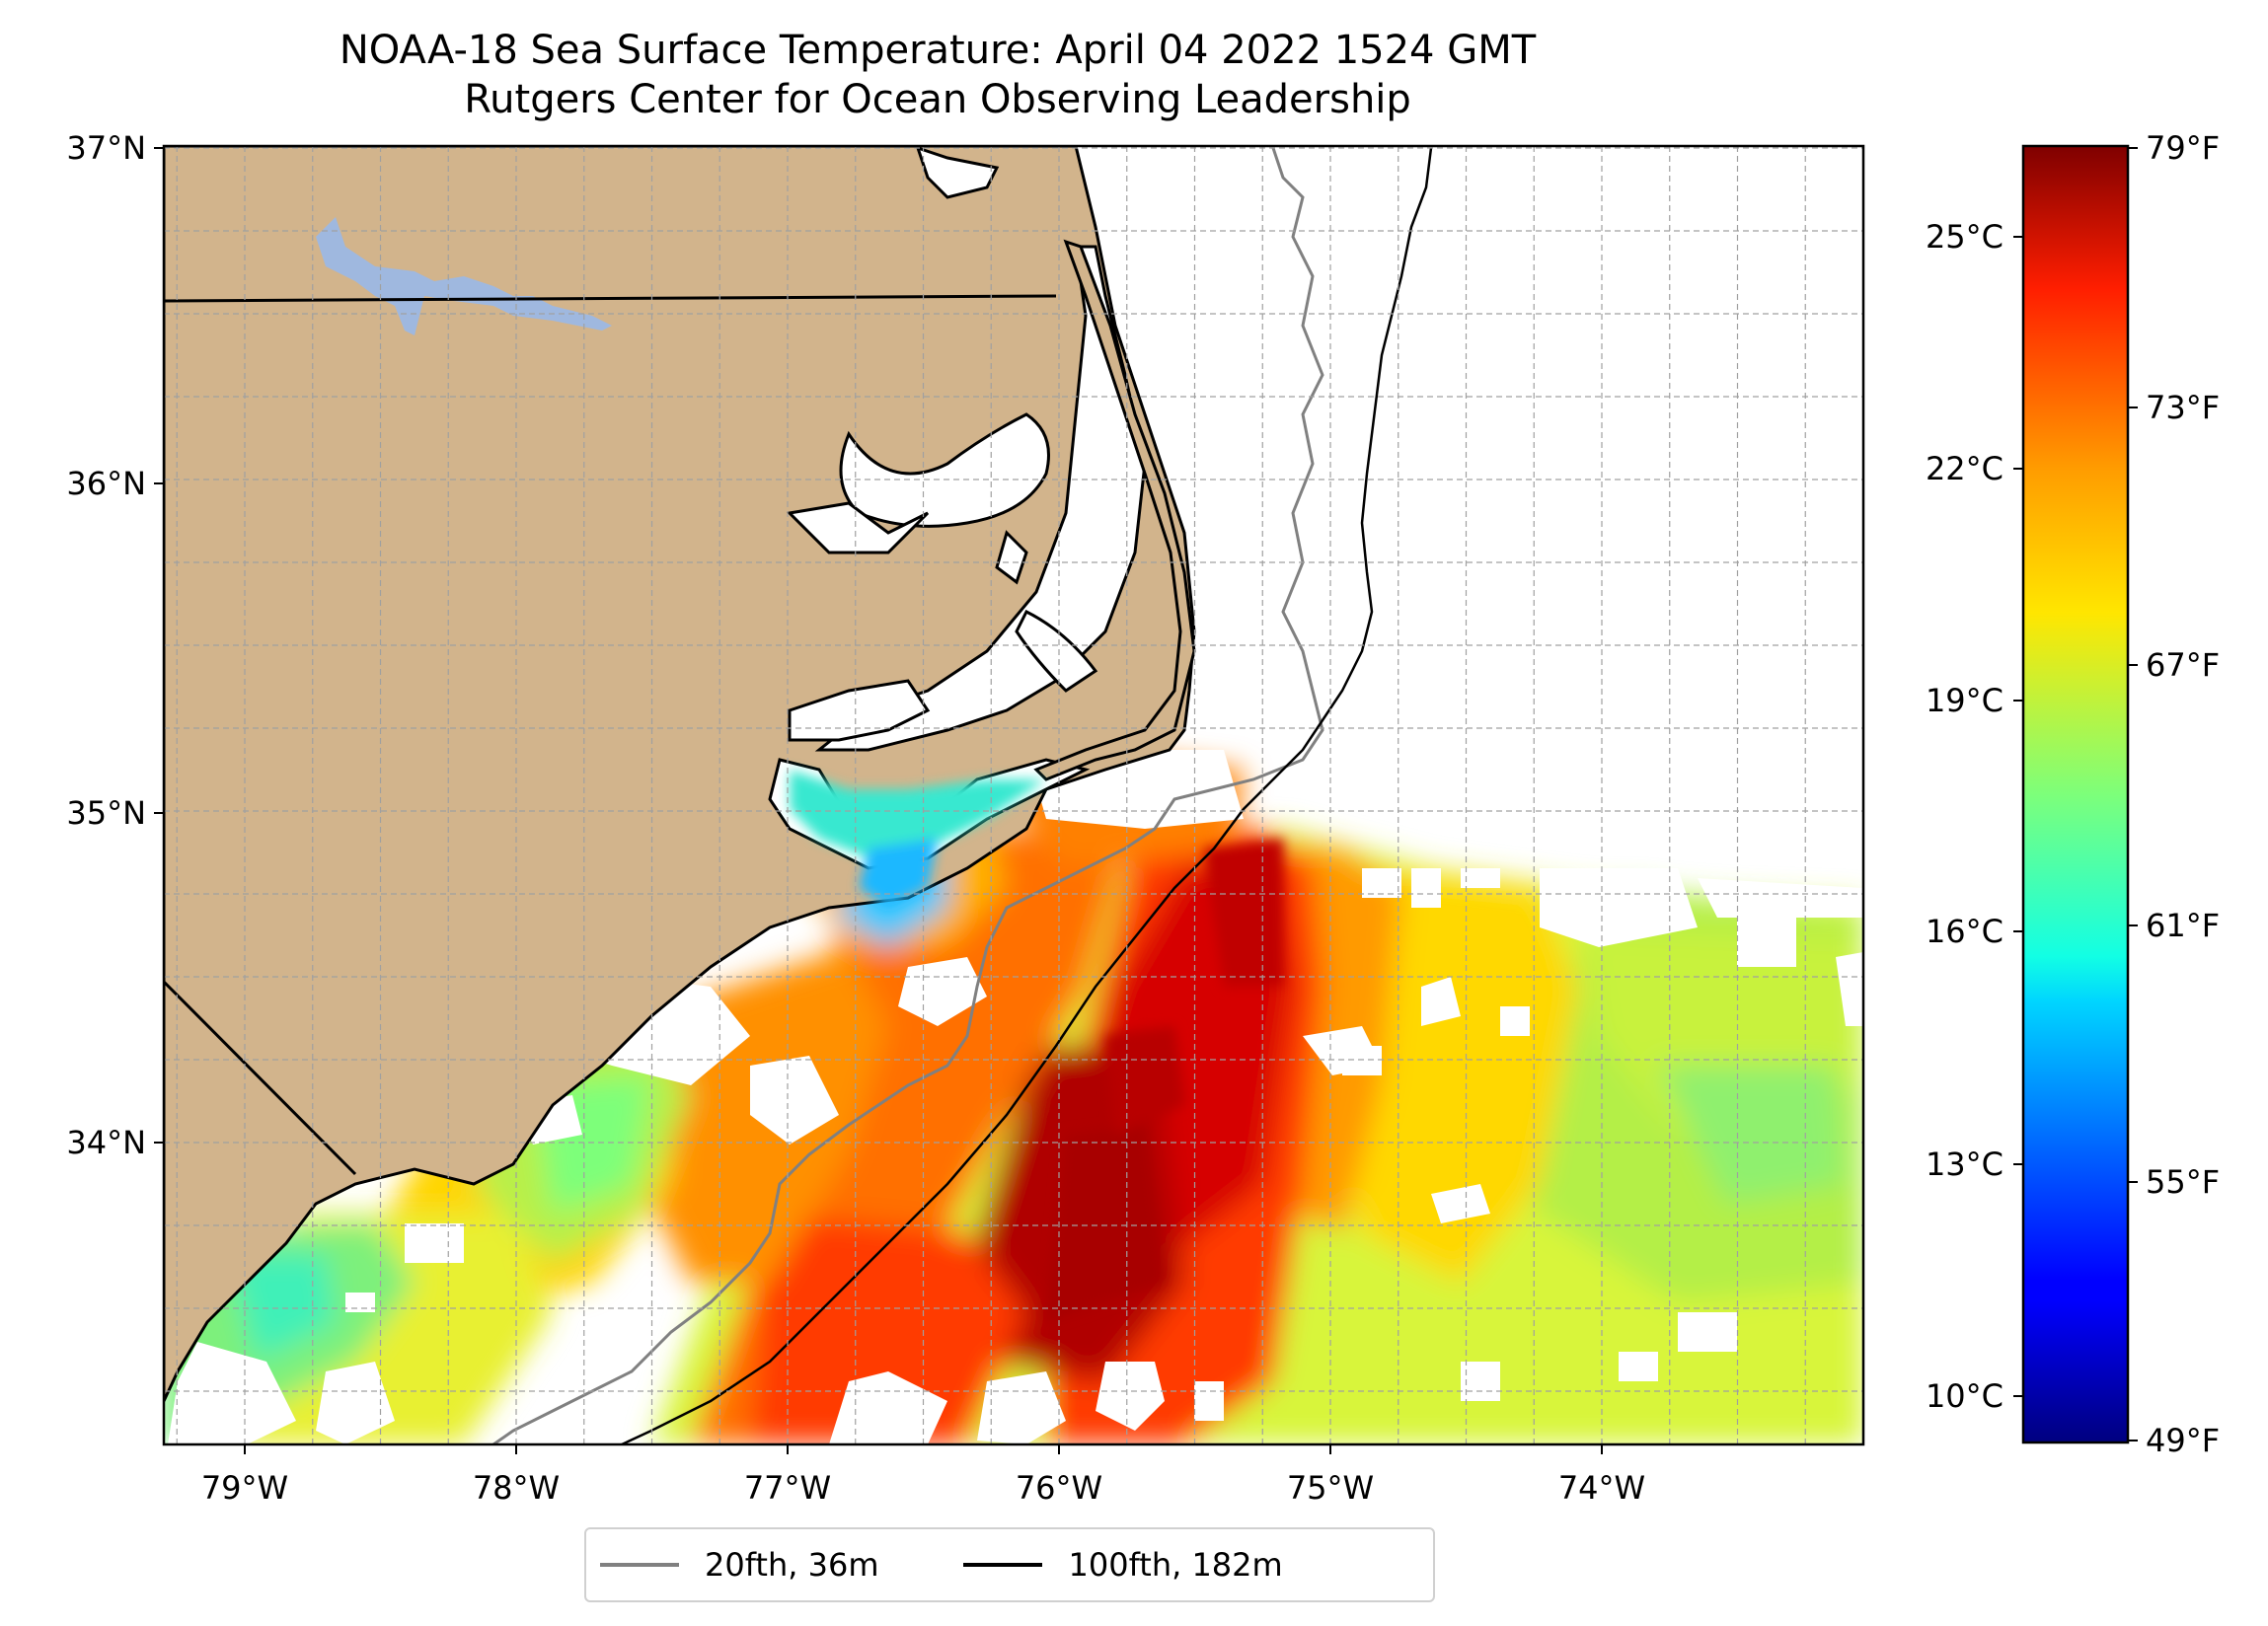  I want to click on svg-text: 49°F, so click(2183, 1440).